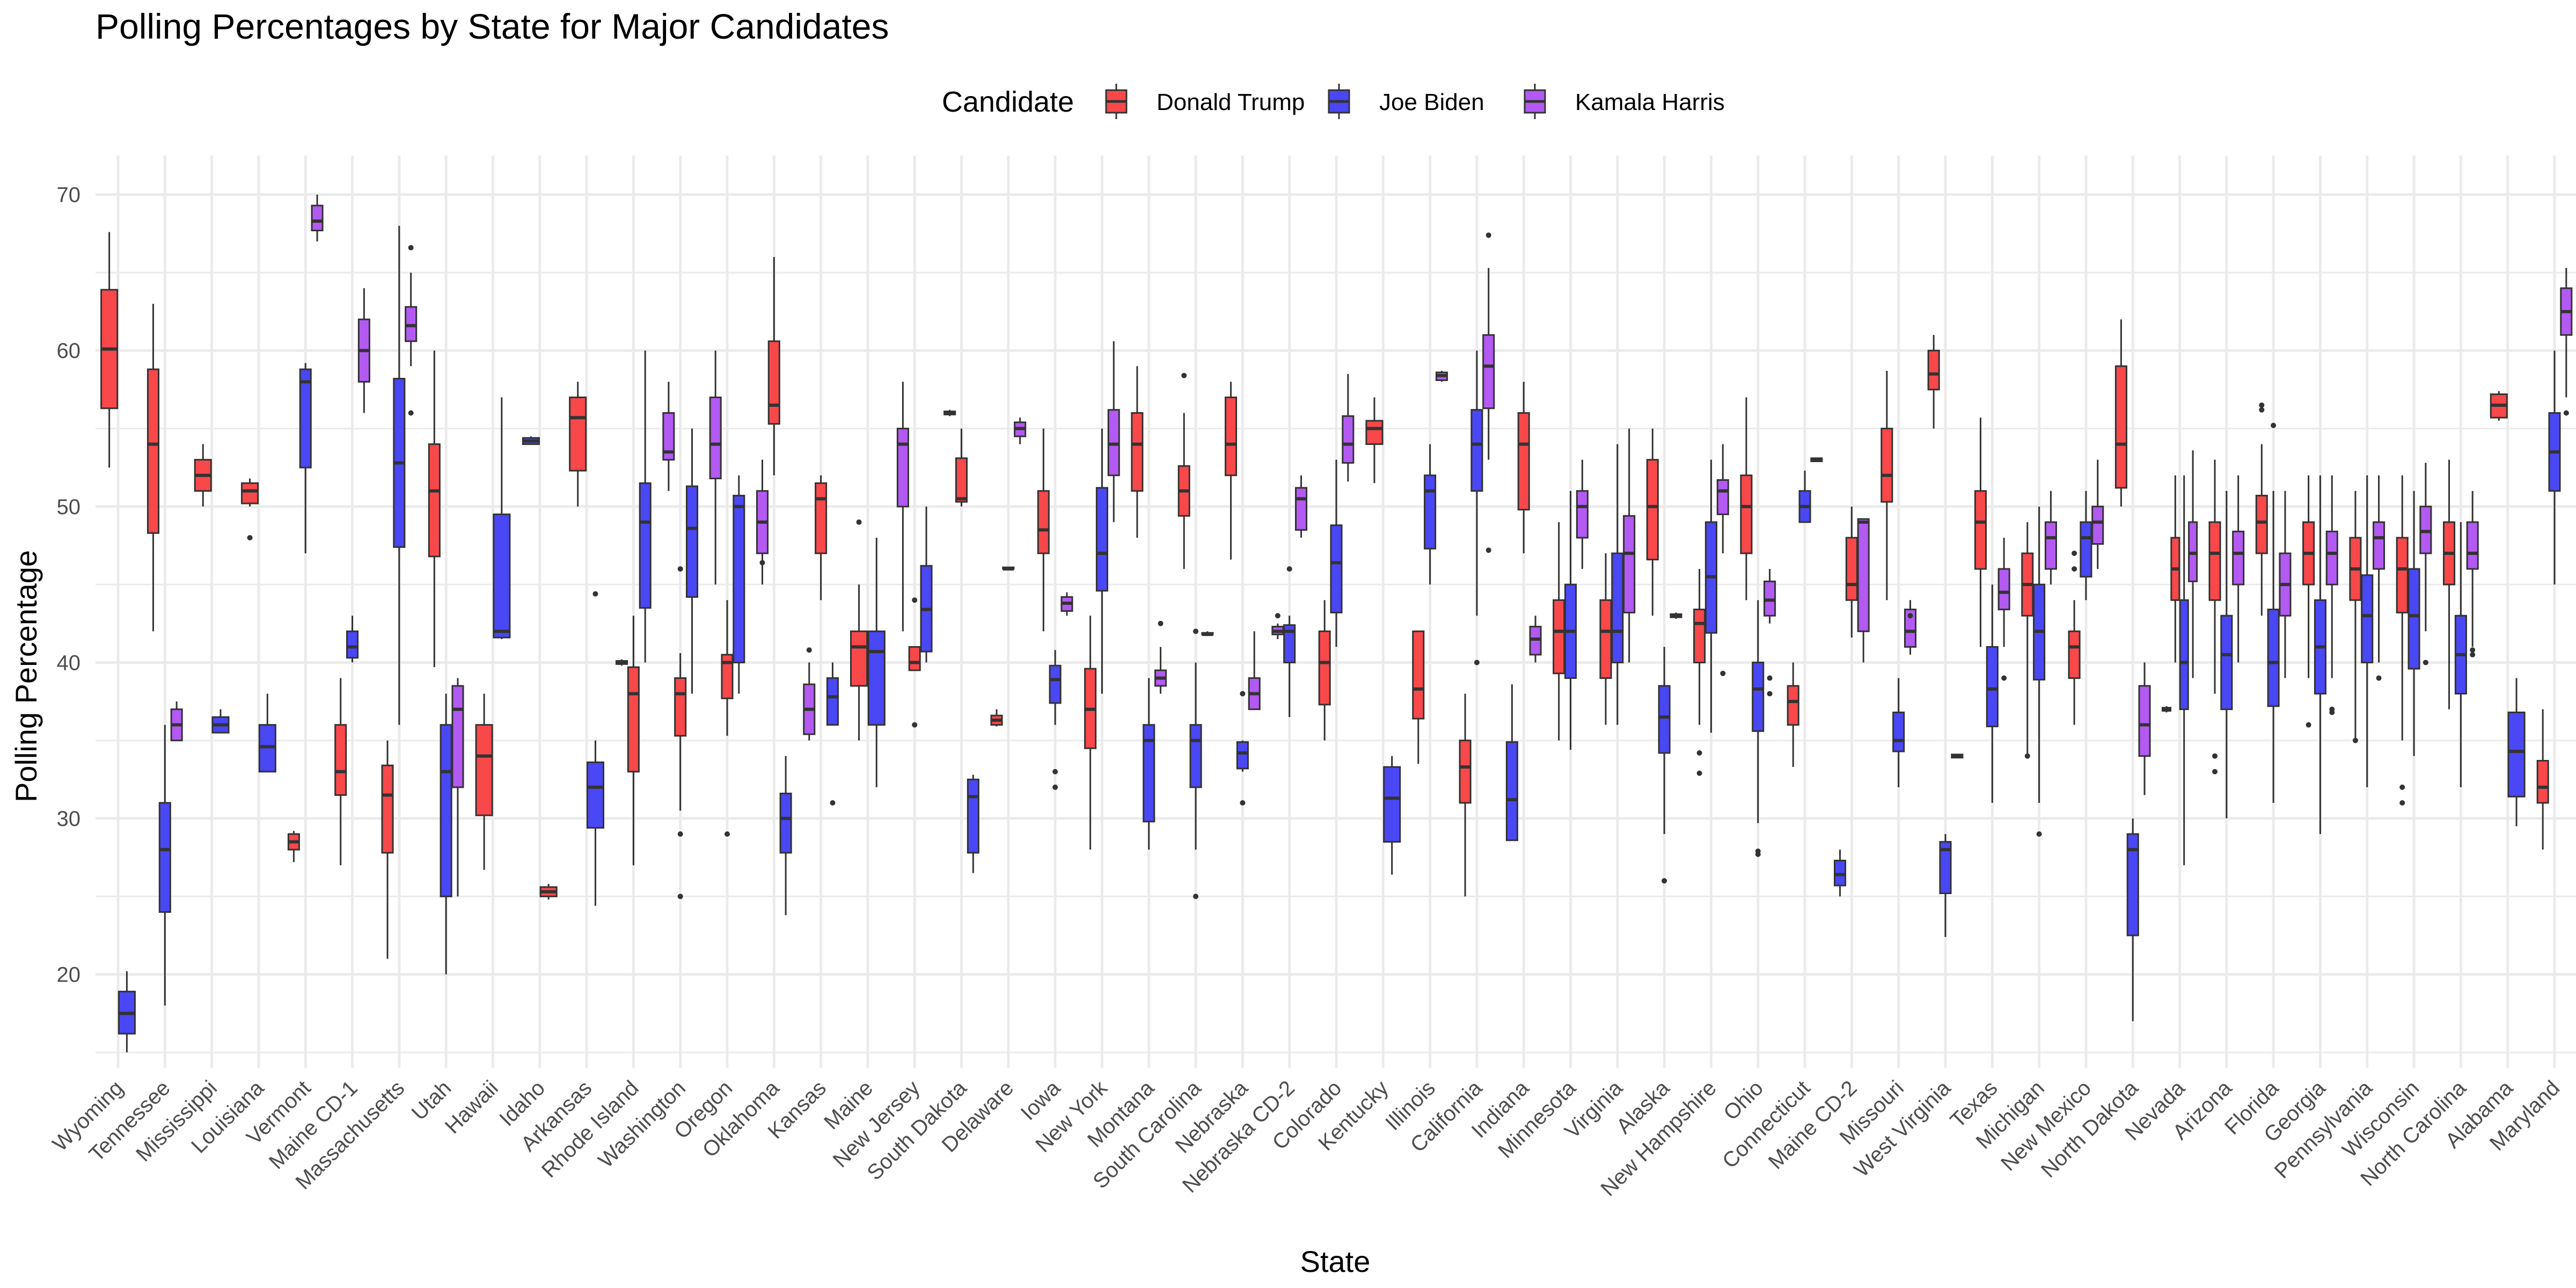 The image size is (2576, 1288). Describe the element at coordinates (1205, 101) in the screenshot. I see `legend-item: Donald Trump` at that location.